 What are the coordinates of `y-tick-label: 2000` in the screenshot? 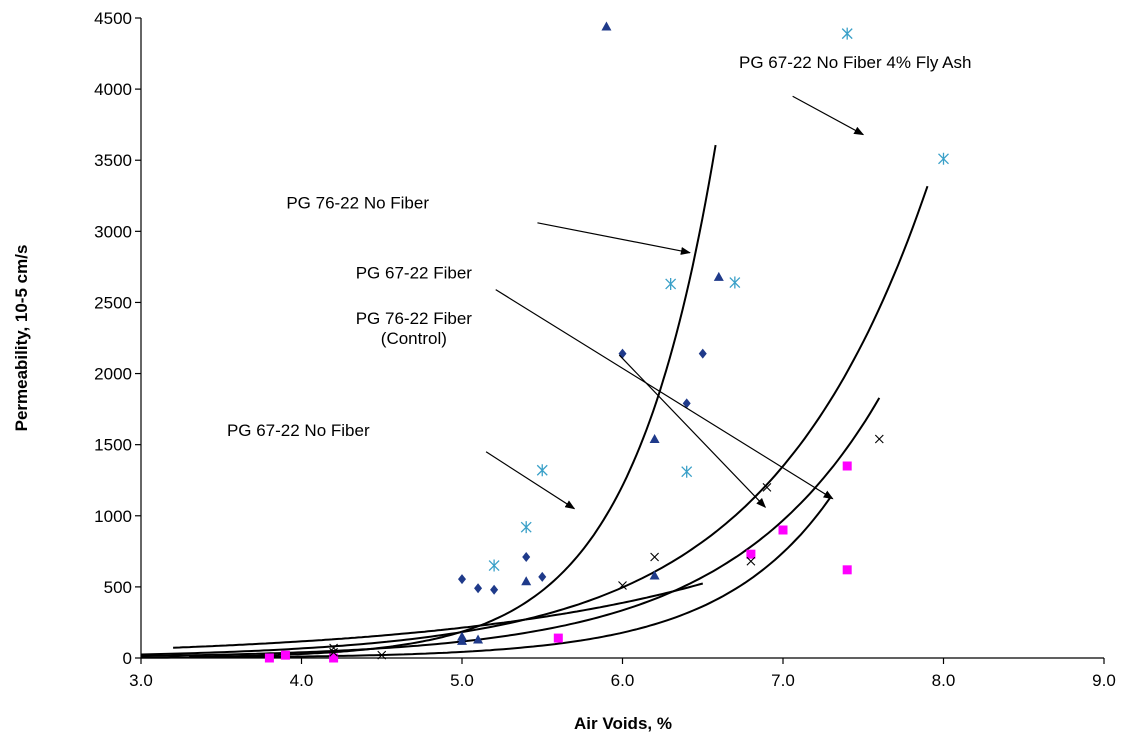 It's located at (113, 374).